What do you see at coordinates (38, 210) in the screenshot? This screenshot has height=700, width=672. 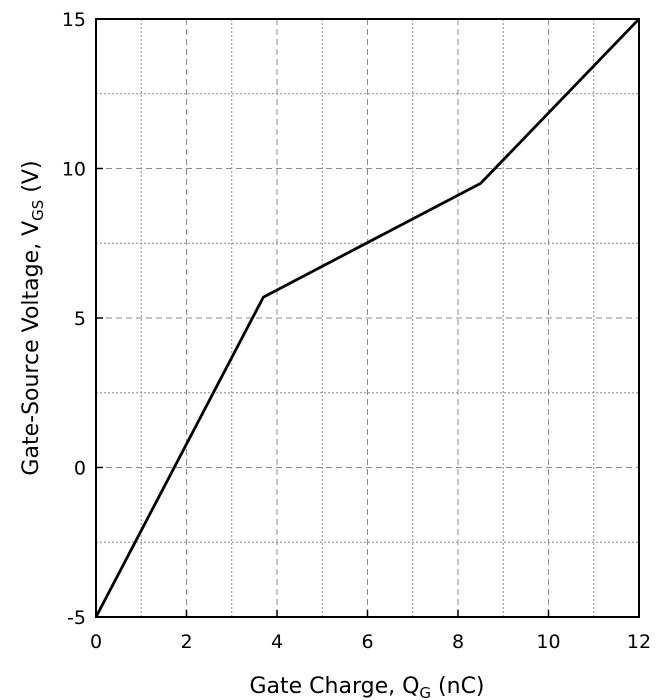 I see `y-axis-title-subscript: GS` at bounding box center [38, 210].